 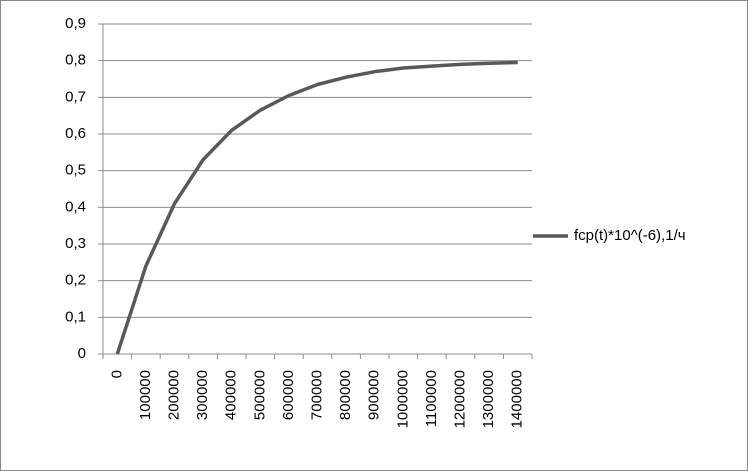 I want to click on x-tick-label: 100000, so click(x=145, y=395).